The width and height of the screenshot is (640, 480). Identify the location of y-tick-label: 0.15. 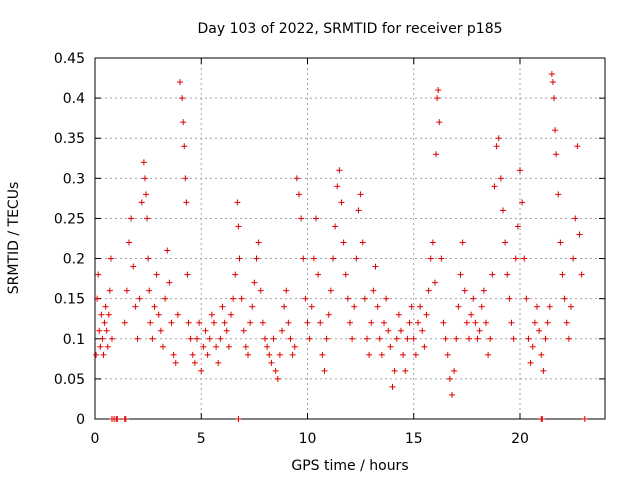
(69, 300).